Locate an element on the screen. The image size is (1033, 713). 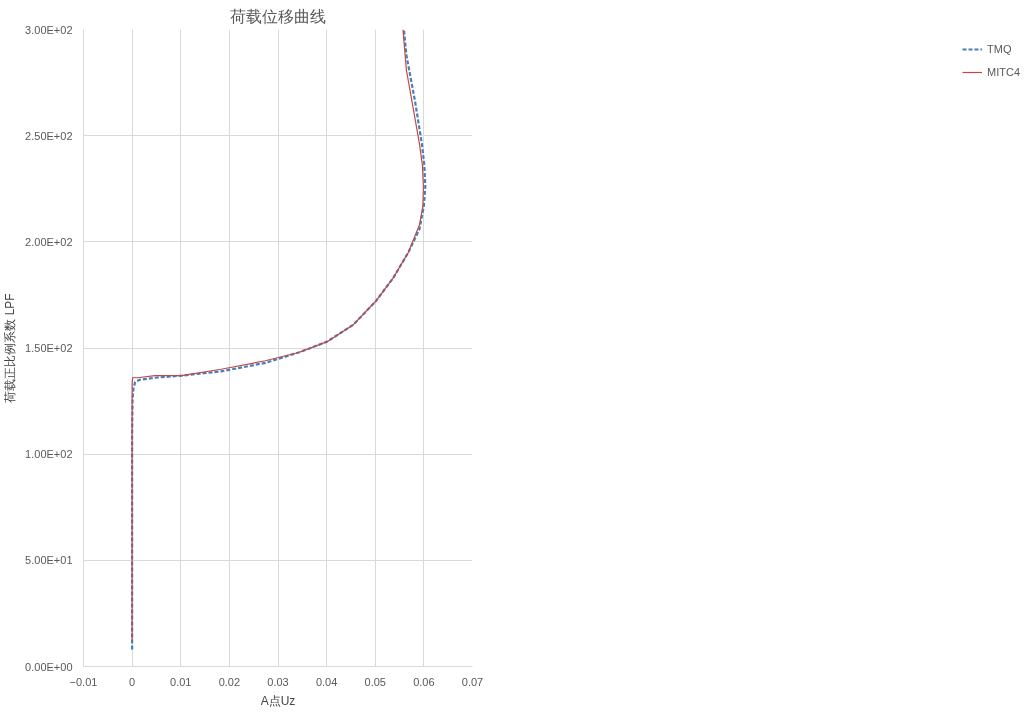
x-tick-label: 0.04 is located at coordinates (326, 681).